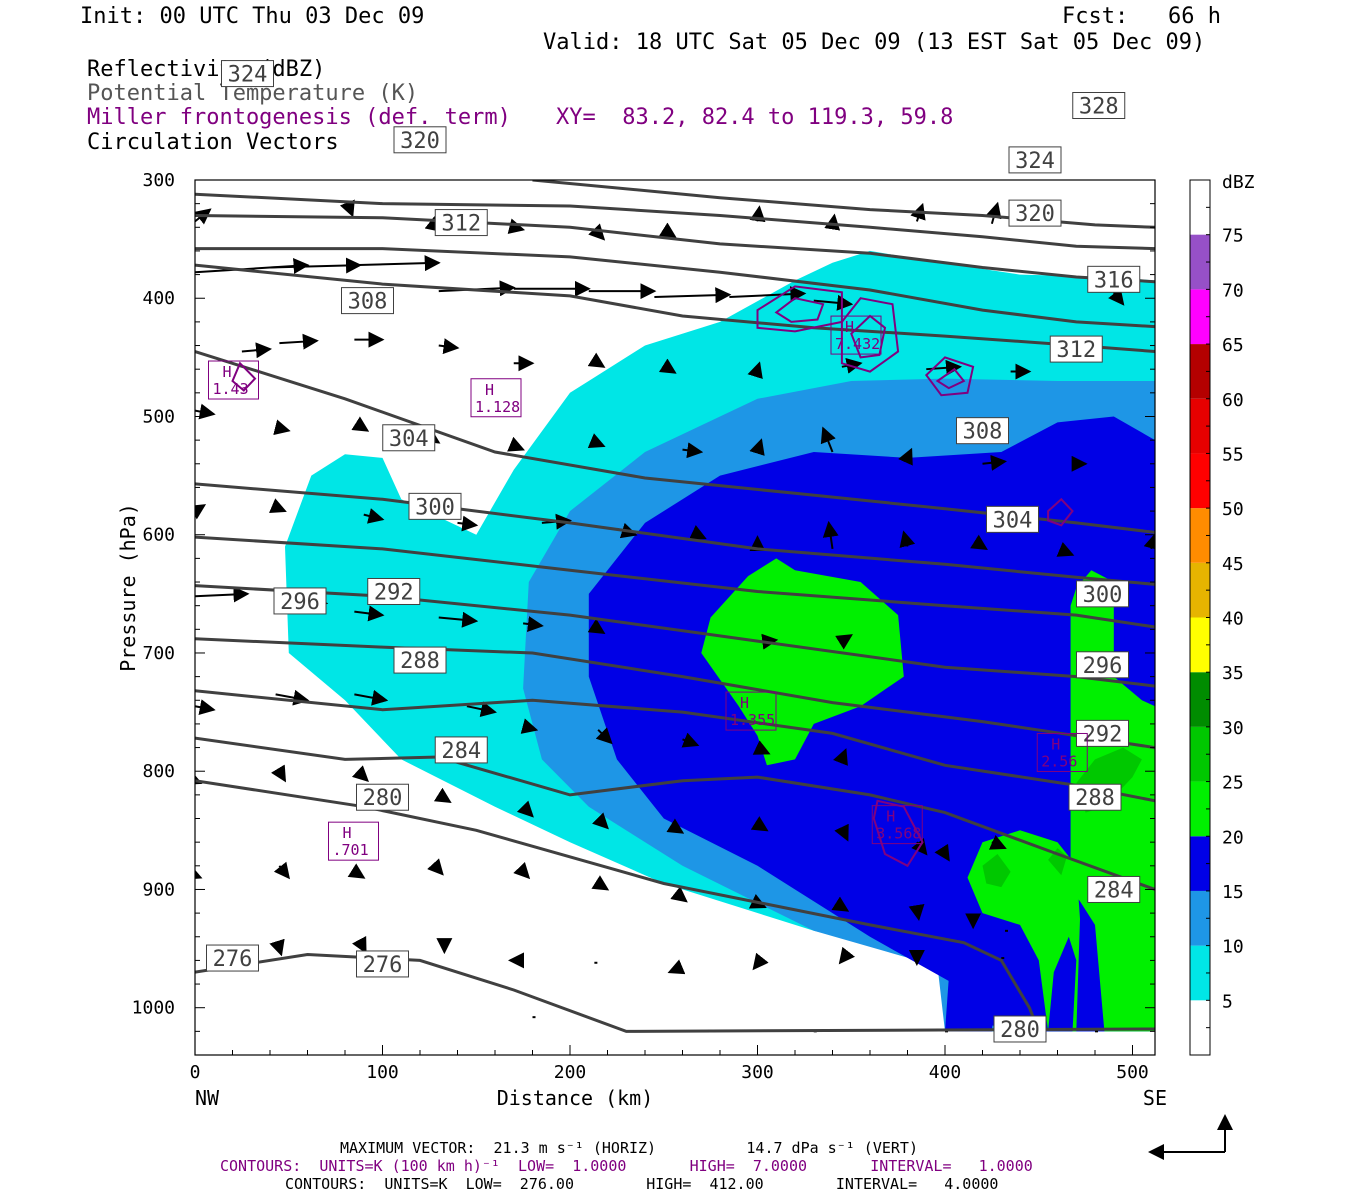 The image size is (1350, 1200). I want to click on svg-text: 328, so click(1099, 107).